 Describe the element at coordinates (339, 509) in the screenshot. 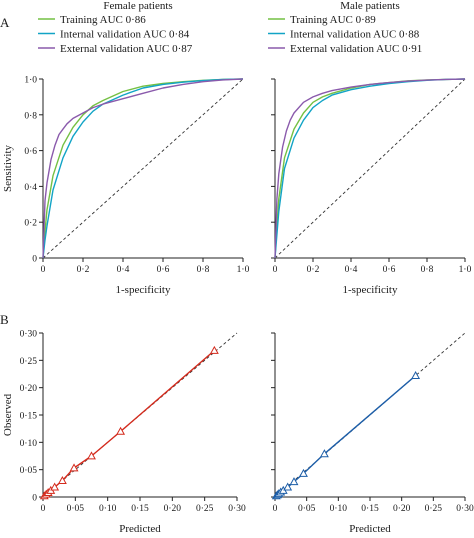

I see `chart-4-x-tick-label: 0·10` at that location.